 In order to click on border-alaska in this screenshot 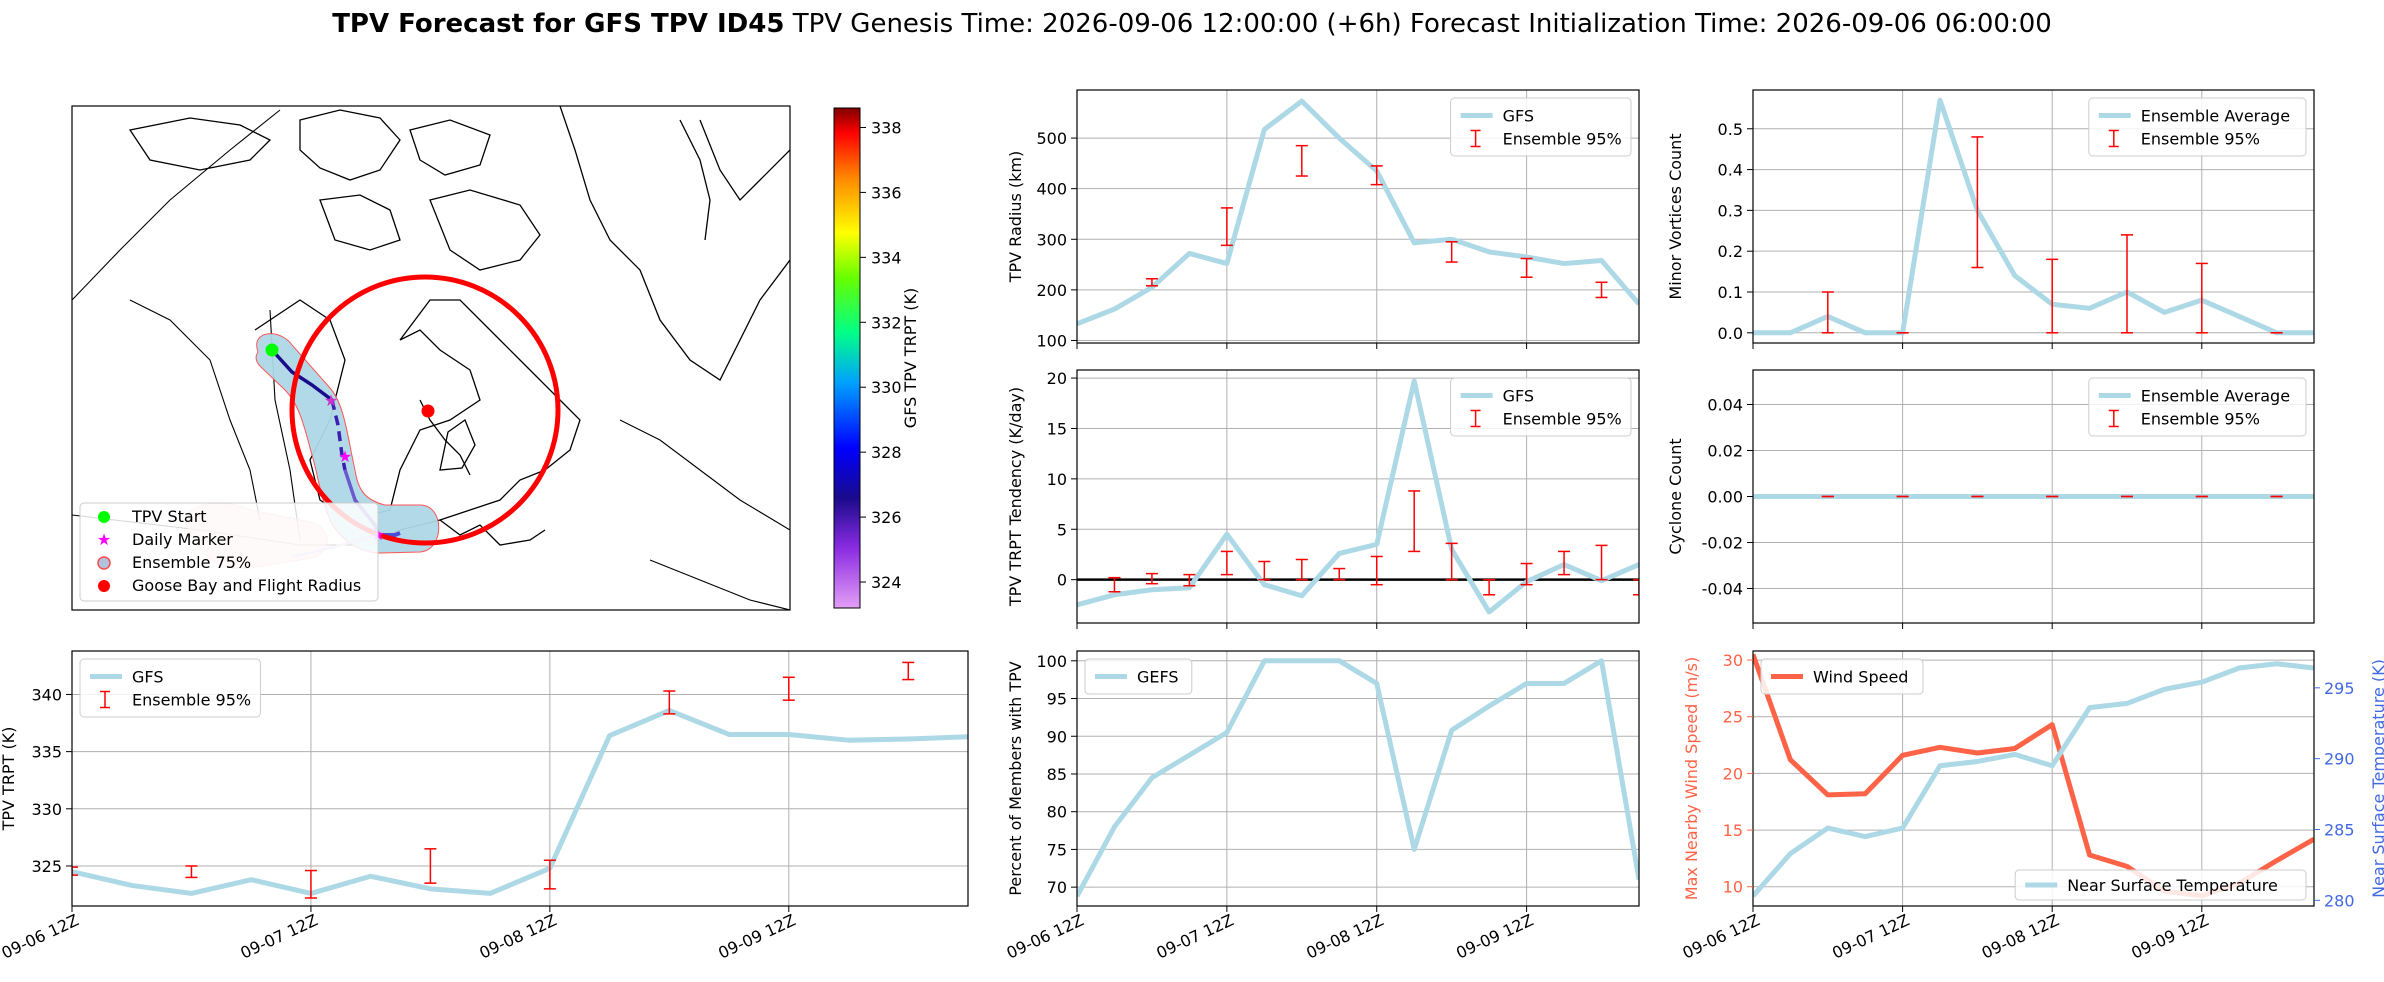, I will do `click(176, 205)`.